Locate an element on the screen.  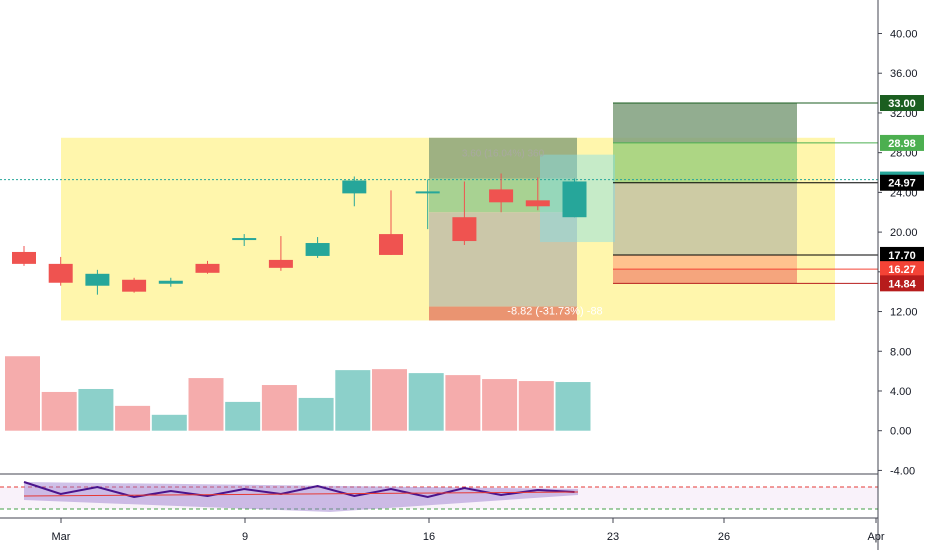
position-target-dark is located at coordinates (705, 123).